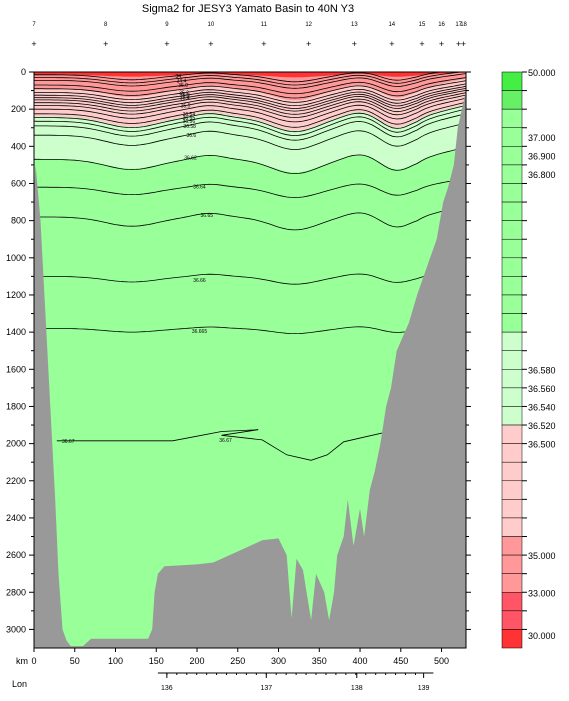 The width and height of the screenshot is (569, 701). What do you see at coordinates (16, 444) in the screenshot?
I see `y-tick-label: 2000` at bounding box center [16, 444].